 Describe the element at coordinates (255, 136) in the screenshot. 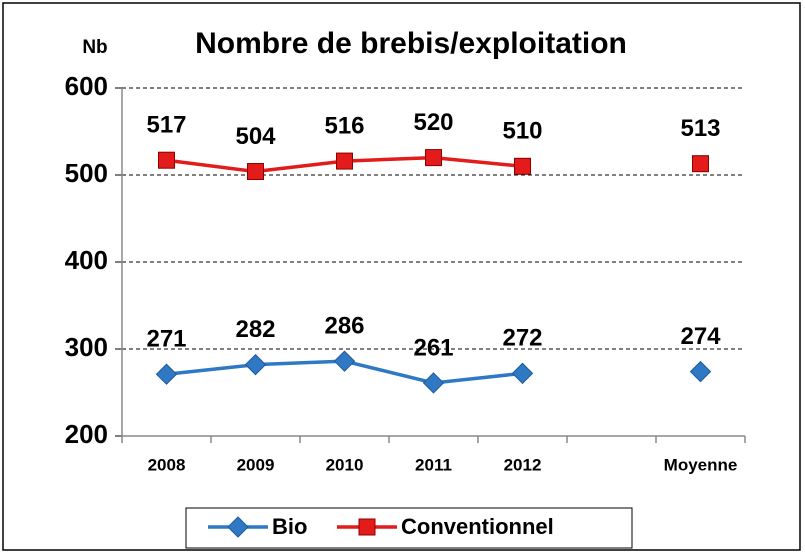

I see `data-label: 504` at that location.